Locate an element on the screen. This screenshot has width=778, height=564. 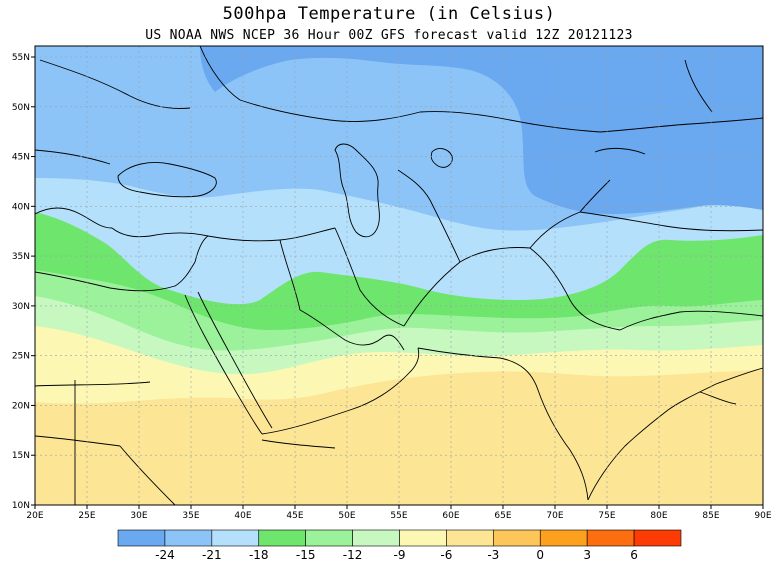
lat-tick-label: 30N is located at coordinates (21, 307).